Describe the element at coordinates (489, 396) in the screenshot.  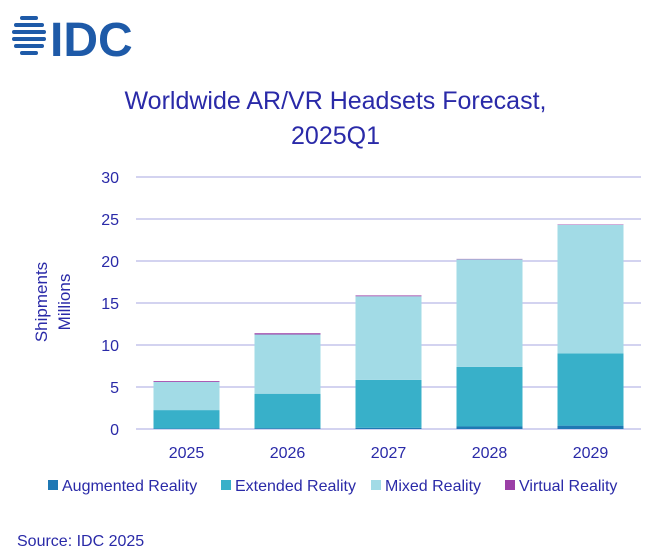
I see `bar-extended-reality-2028` at that location.